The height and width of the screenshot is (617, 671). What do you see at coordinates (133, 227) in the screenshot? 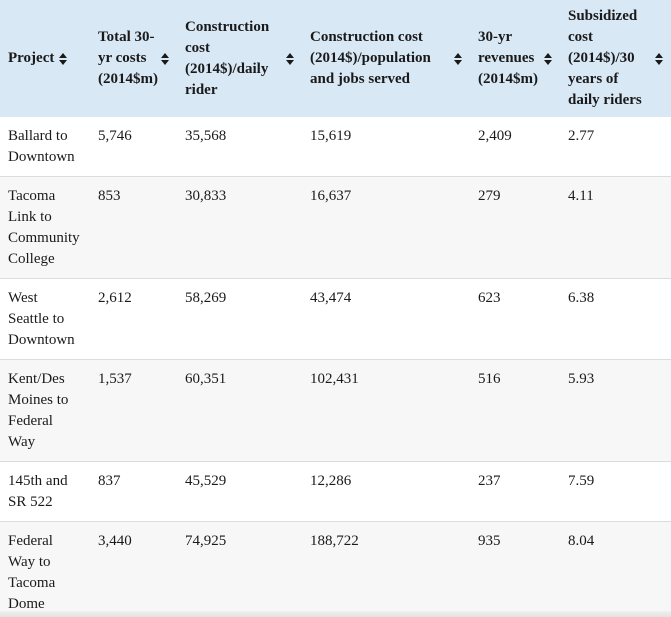
I see `cell-total-30yr-costs: 853` at bounding box center [133, 227].